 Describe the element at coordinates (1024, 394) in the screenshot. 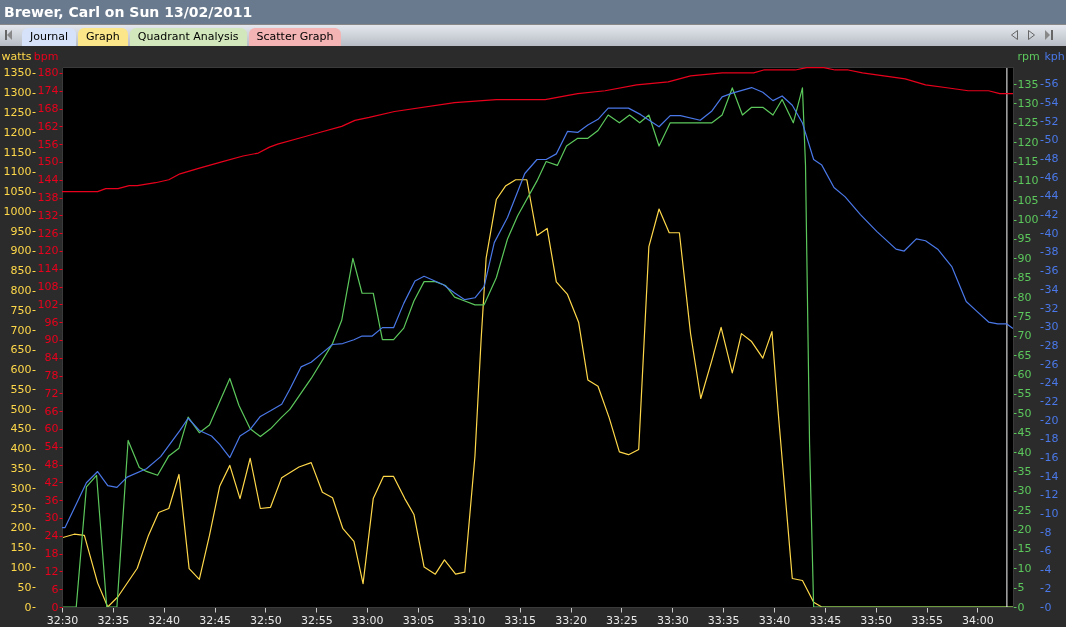

I see `y2-tick-label: 55` at that location.